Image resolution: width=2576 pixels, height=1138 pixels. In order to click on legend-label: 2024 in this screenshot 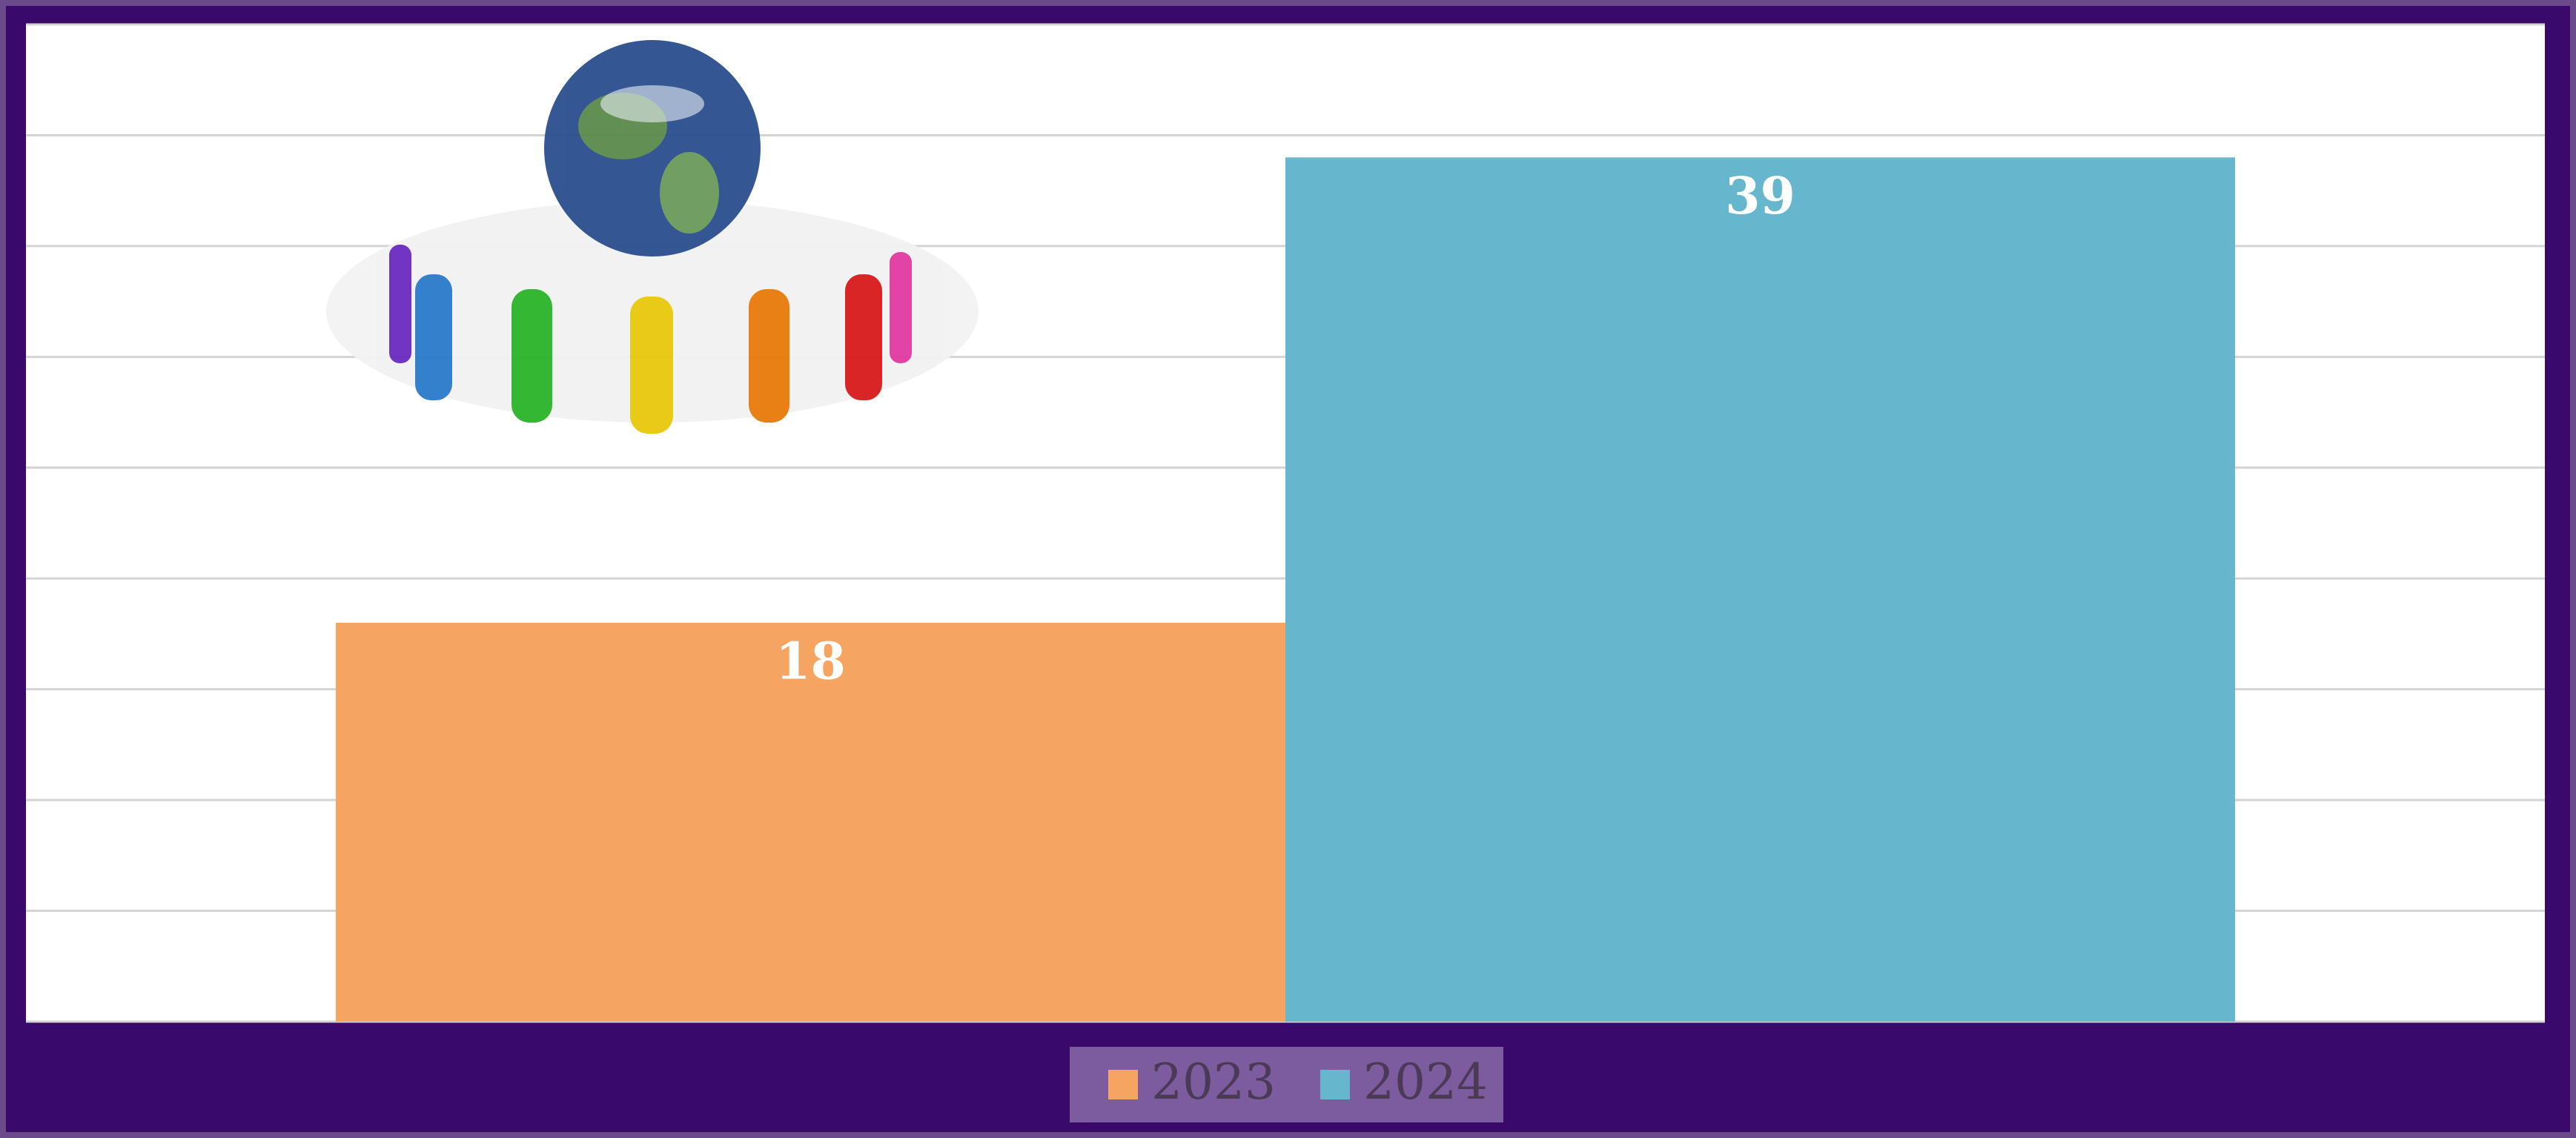, I will do `click(1425, 1082)`.